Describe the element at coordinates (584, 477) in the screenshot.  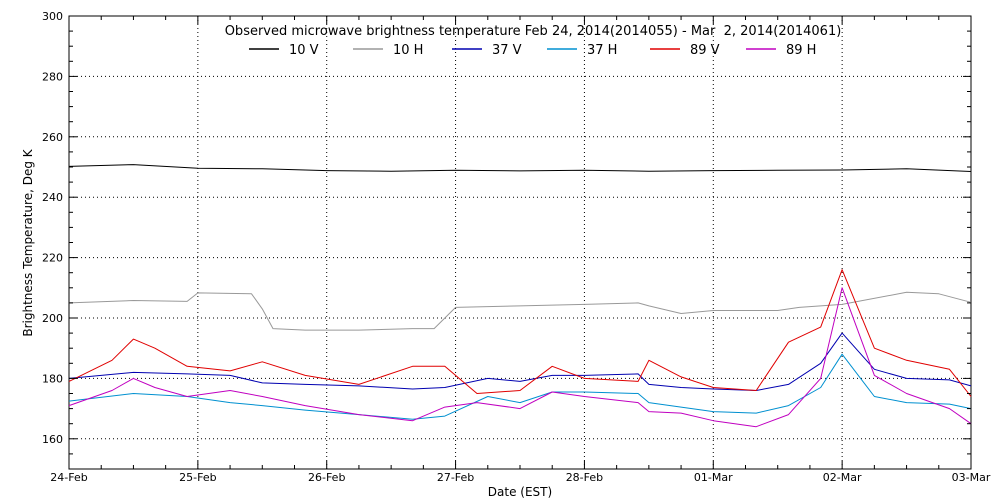
I see `x-tick-label: 28-Feb` at that location.